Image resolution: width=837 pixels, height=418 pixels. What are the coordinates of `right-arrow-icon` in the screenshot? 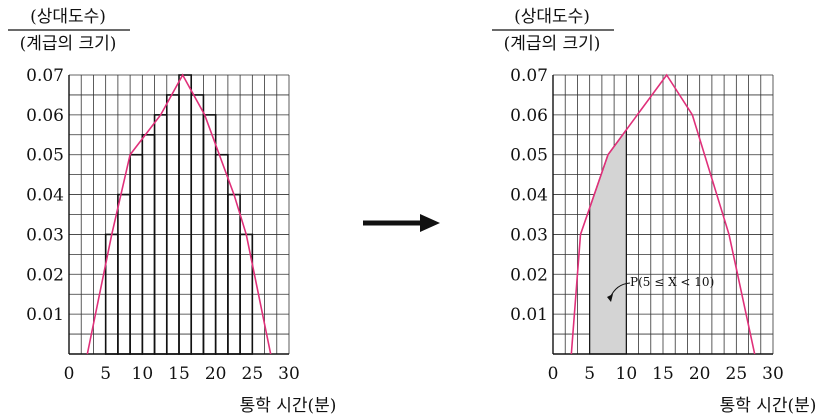 It's located at (401, 223).